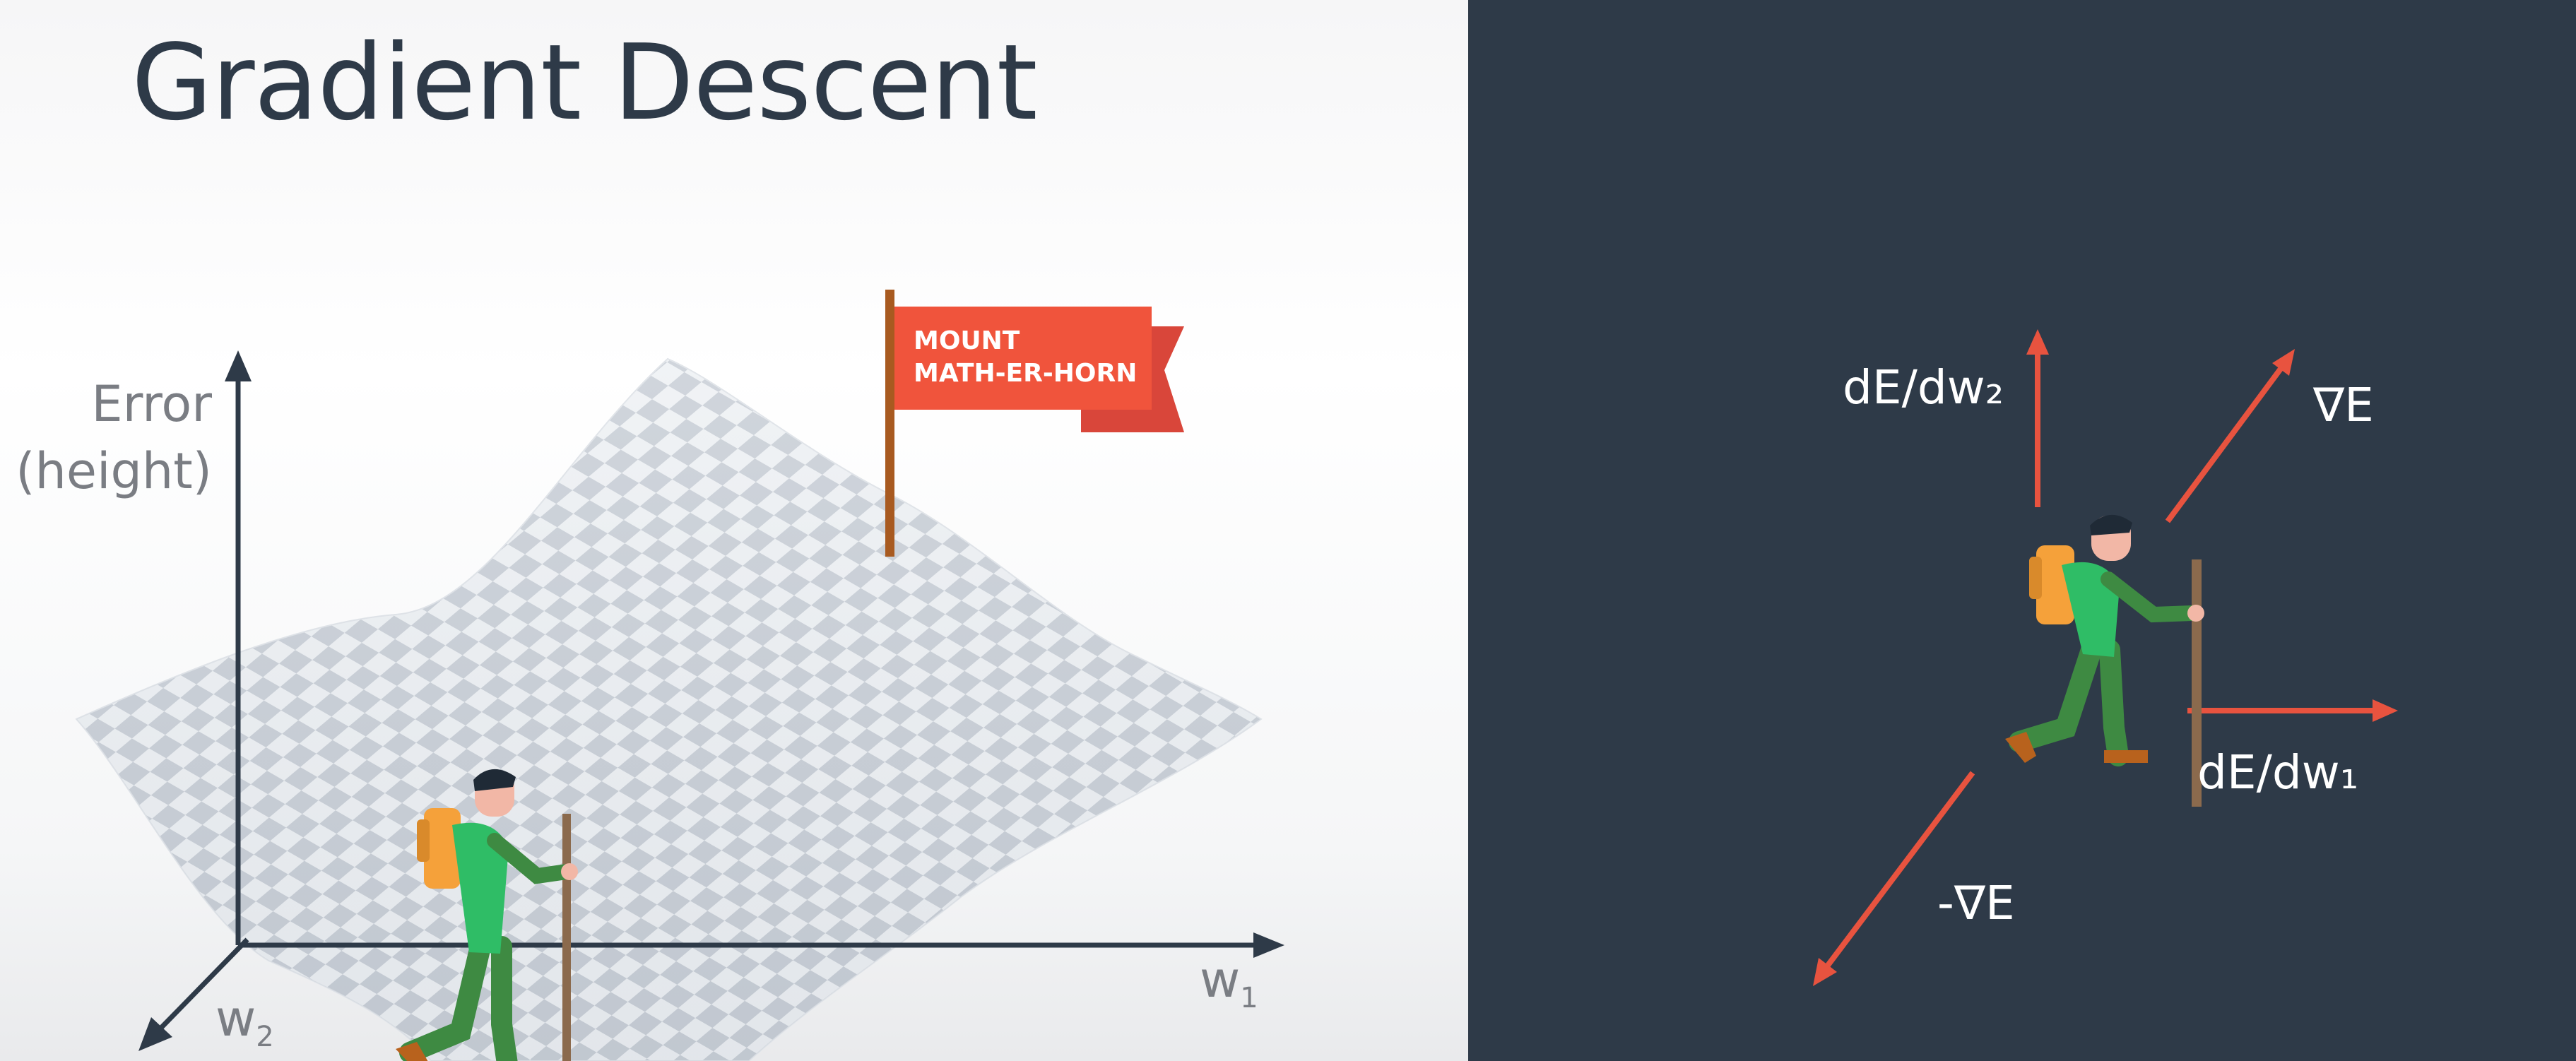  Describe the element at coordinates (1026, 374) in the screenshot. I see `flag-label-line2: MATH-ER-HORN` at that location.